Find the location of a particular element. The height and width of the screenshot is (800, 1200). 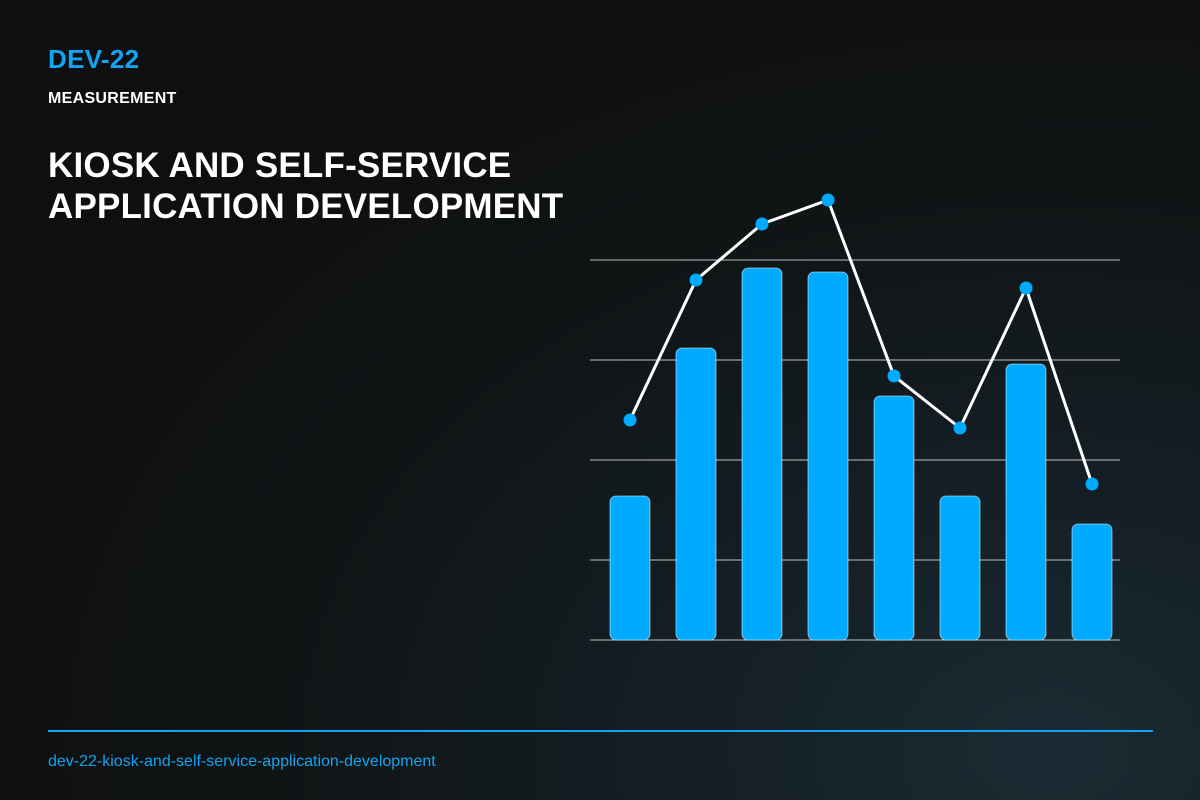

title-line-1: KIOSK AND SELF-SERVICE is located at coordinates (280, 165).